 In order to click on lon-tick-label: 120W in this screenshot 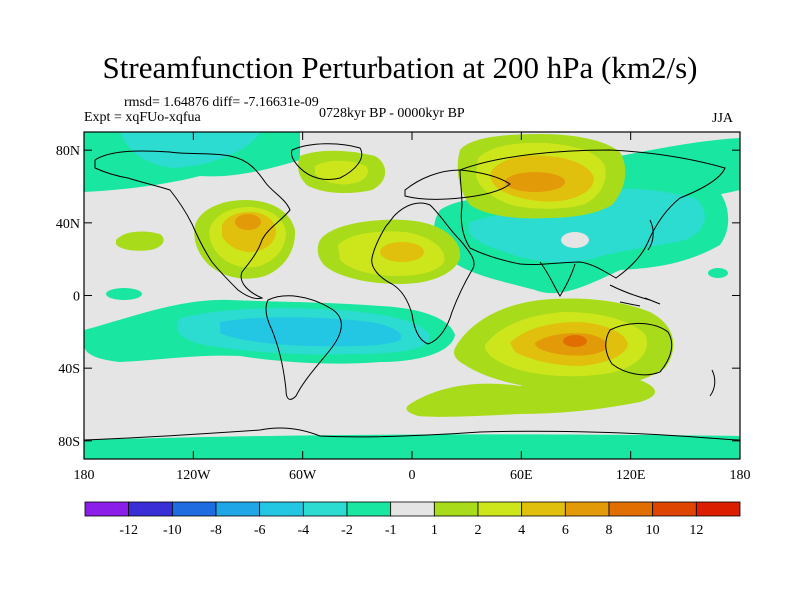, I will do `click(193, 475)`.